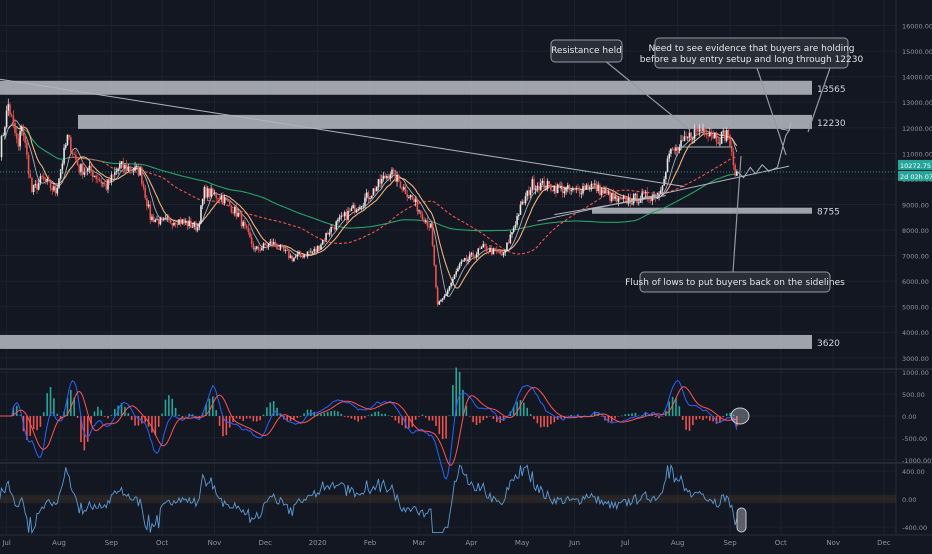  I want to click on osc-tick-label: 0.00, so click(909, 500).